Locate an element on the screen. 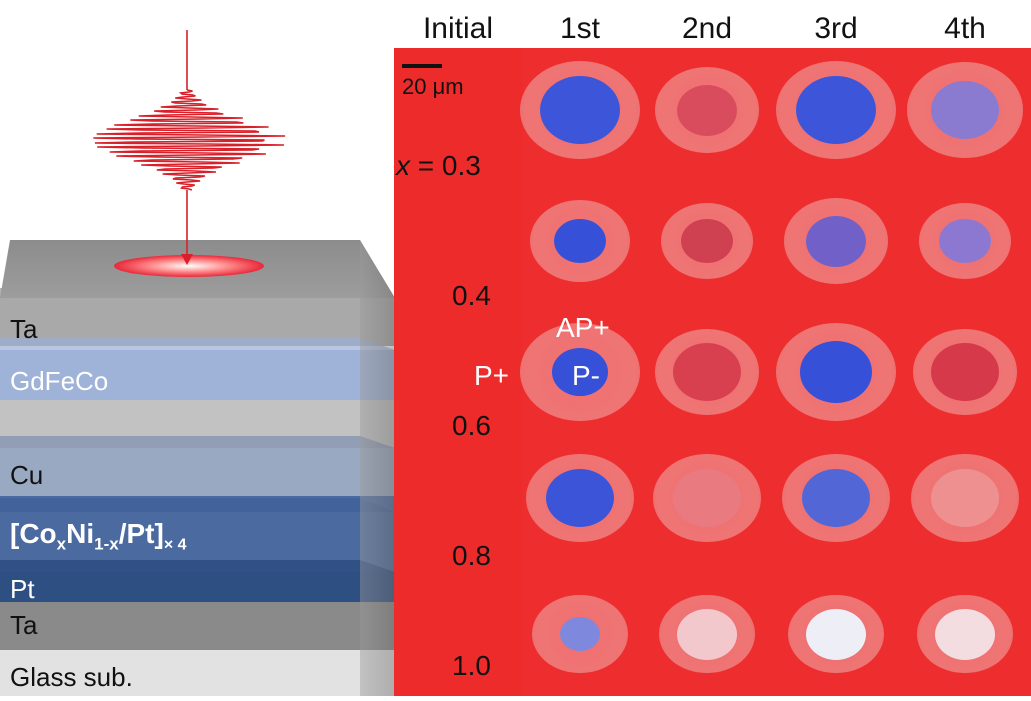  column-header-2nd: 2nd is located at coordinates (707, 28).